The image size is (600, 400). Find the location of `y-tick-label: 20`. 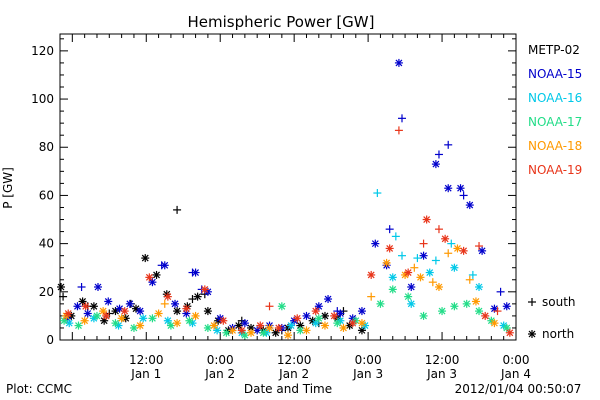

y-tick-label: 20 is located at coordinates (46, 292).